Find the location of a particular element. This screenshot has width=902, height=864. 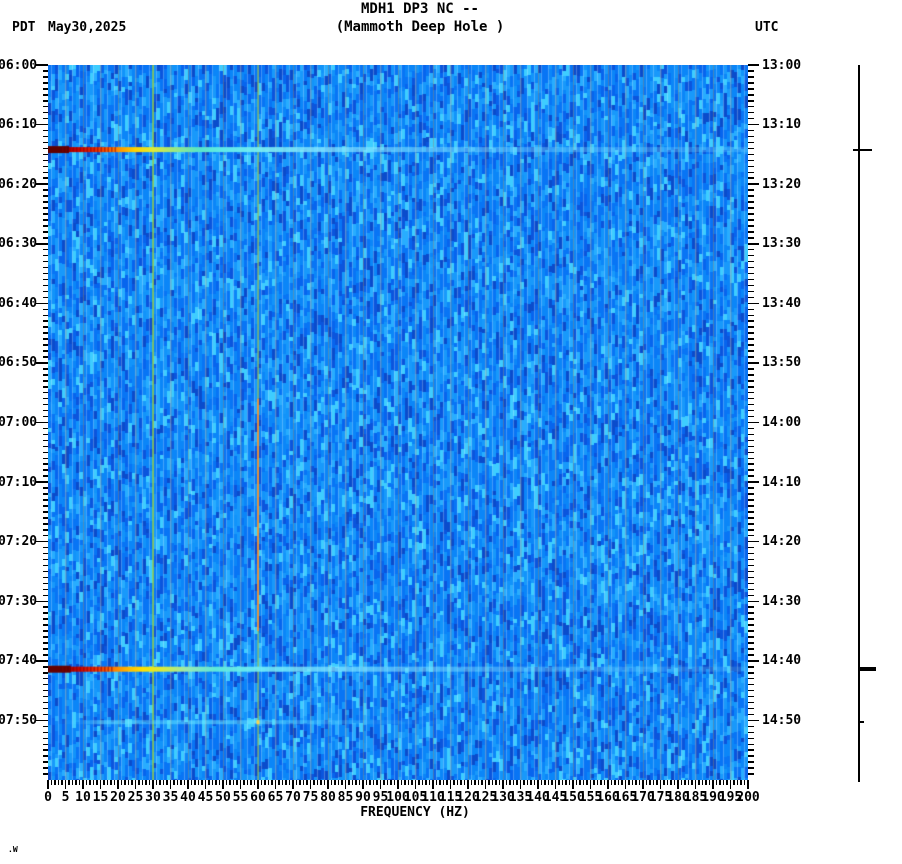

marker-event-tick-bold is located at coordinates (866, 669).